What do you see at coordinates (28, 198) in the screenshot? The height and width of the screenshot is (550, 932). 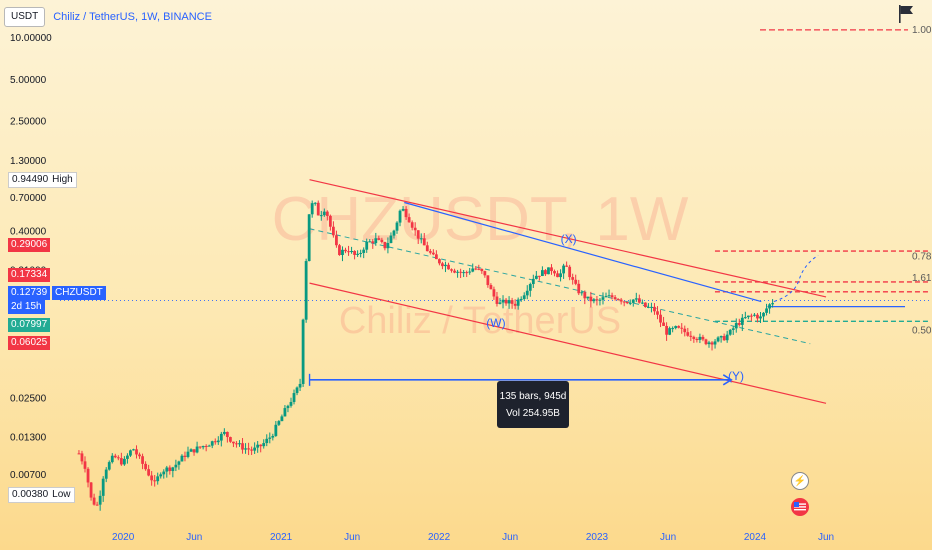 I see `y-tick-label: 0.70000` at bounding box center [28, 198].